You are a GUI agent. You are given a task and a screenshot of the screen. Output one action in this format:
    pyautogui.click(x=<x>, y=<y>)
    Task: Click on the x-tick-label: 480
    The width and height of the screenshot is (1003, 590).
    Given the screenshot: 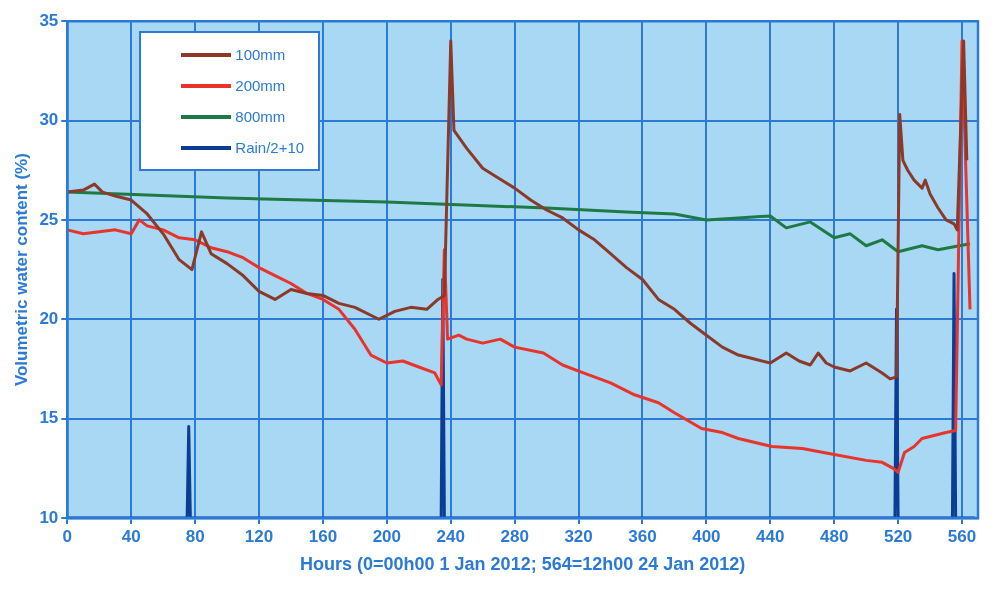 What is the action you would take?
    pyautogui.click(x=834, y=536)
    